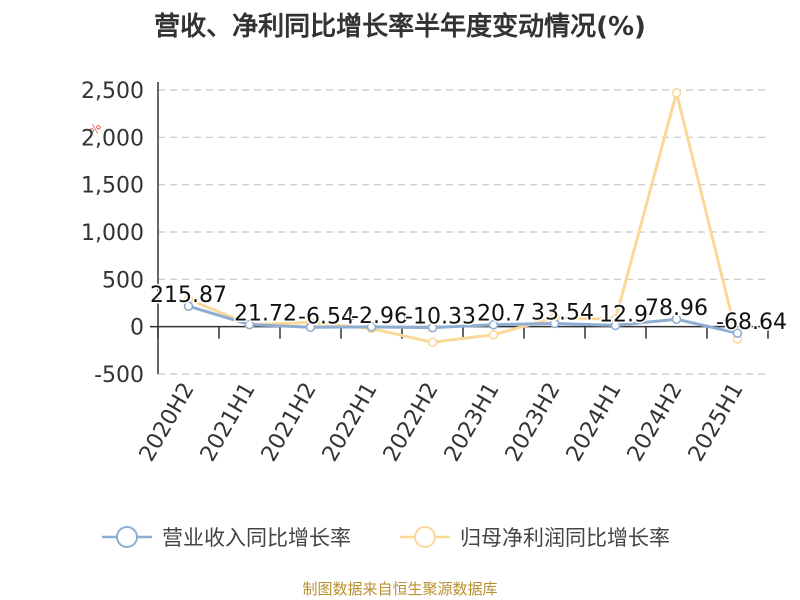  What do you see at coordinates (112, 91) in the screenshot?
I see `y-tick-label: 2,500` at bounding box center [112, 91].